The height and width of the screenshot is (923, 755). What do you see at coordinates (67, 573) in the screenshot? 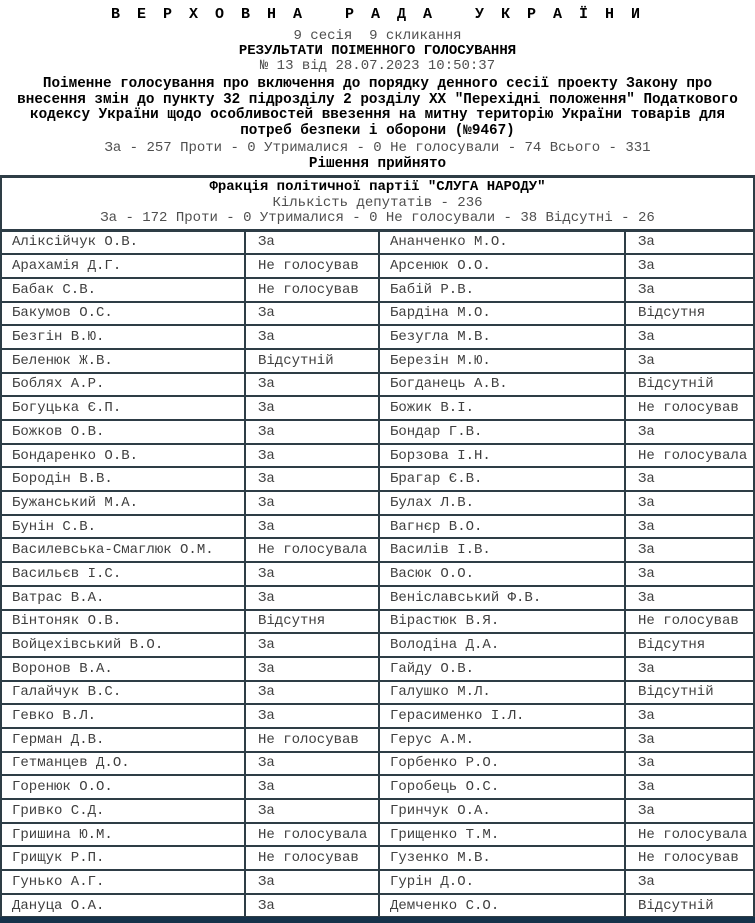
I see `deputy-name: Васильєв І.С.` at bounding box center [67, 573].